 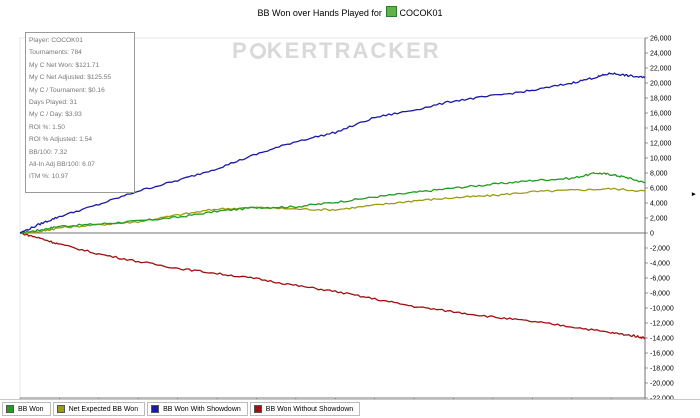 What do you see at coordinates (661, 129) in the screenshot?
I see `y-tick-label: 14,000` at bounding box center [661, 129].